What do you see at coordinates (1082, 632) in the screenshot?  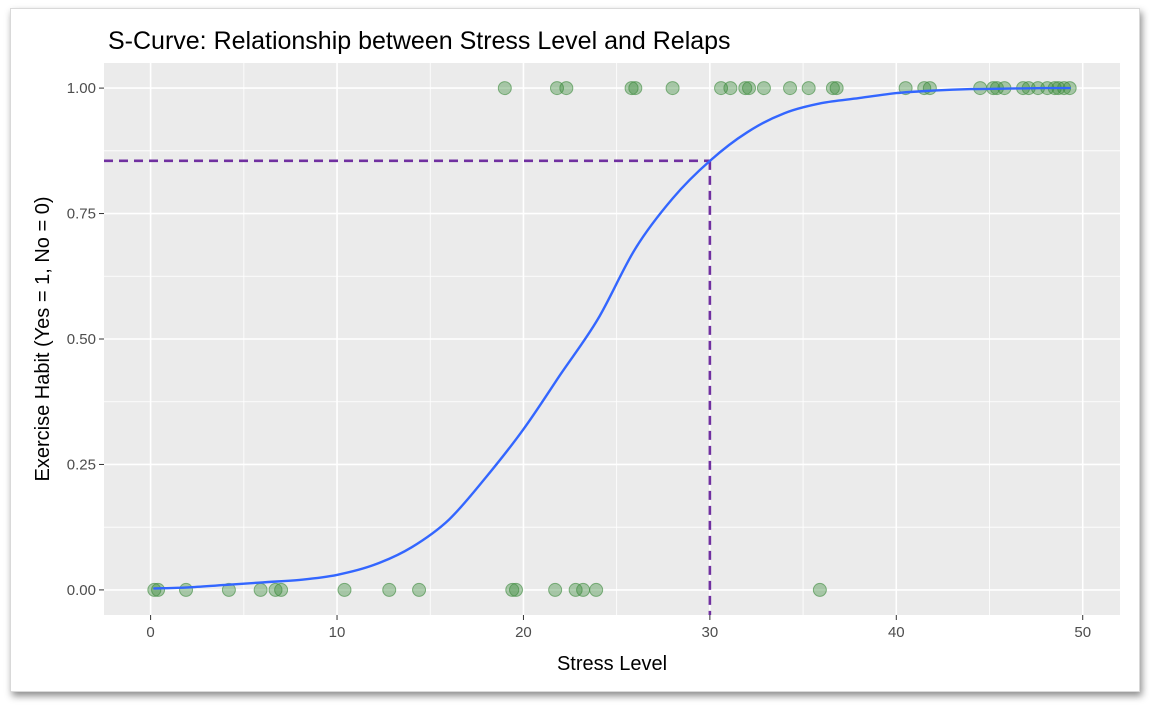 I see `x-tick-label: 50` at bounding box center [1082, 632].